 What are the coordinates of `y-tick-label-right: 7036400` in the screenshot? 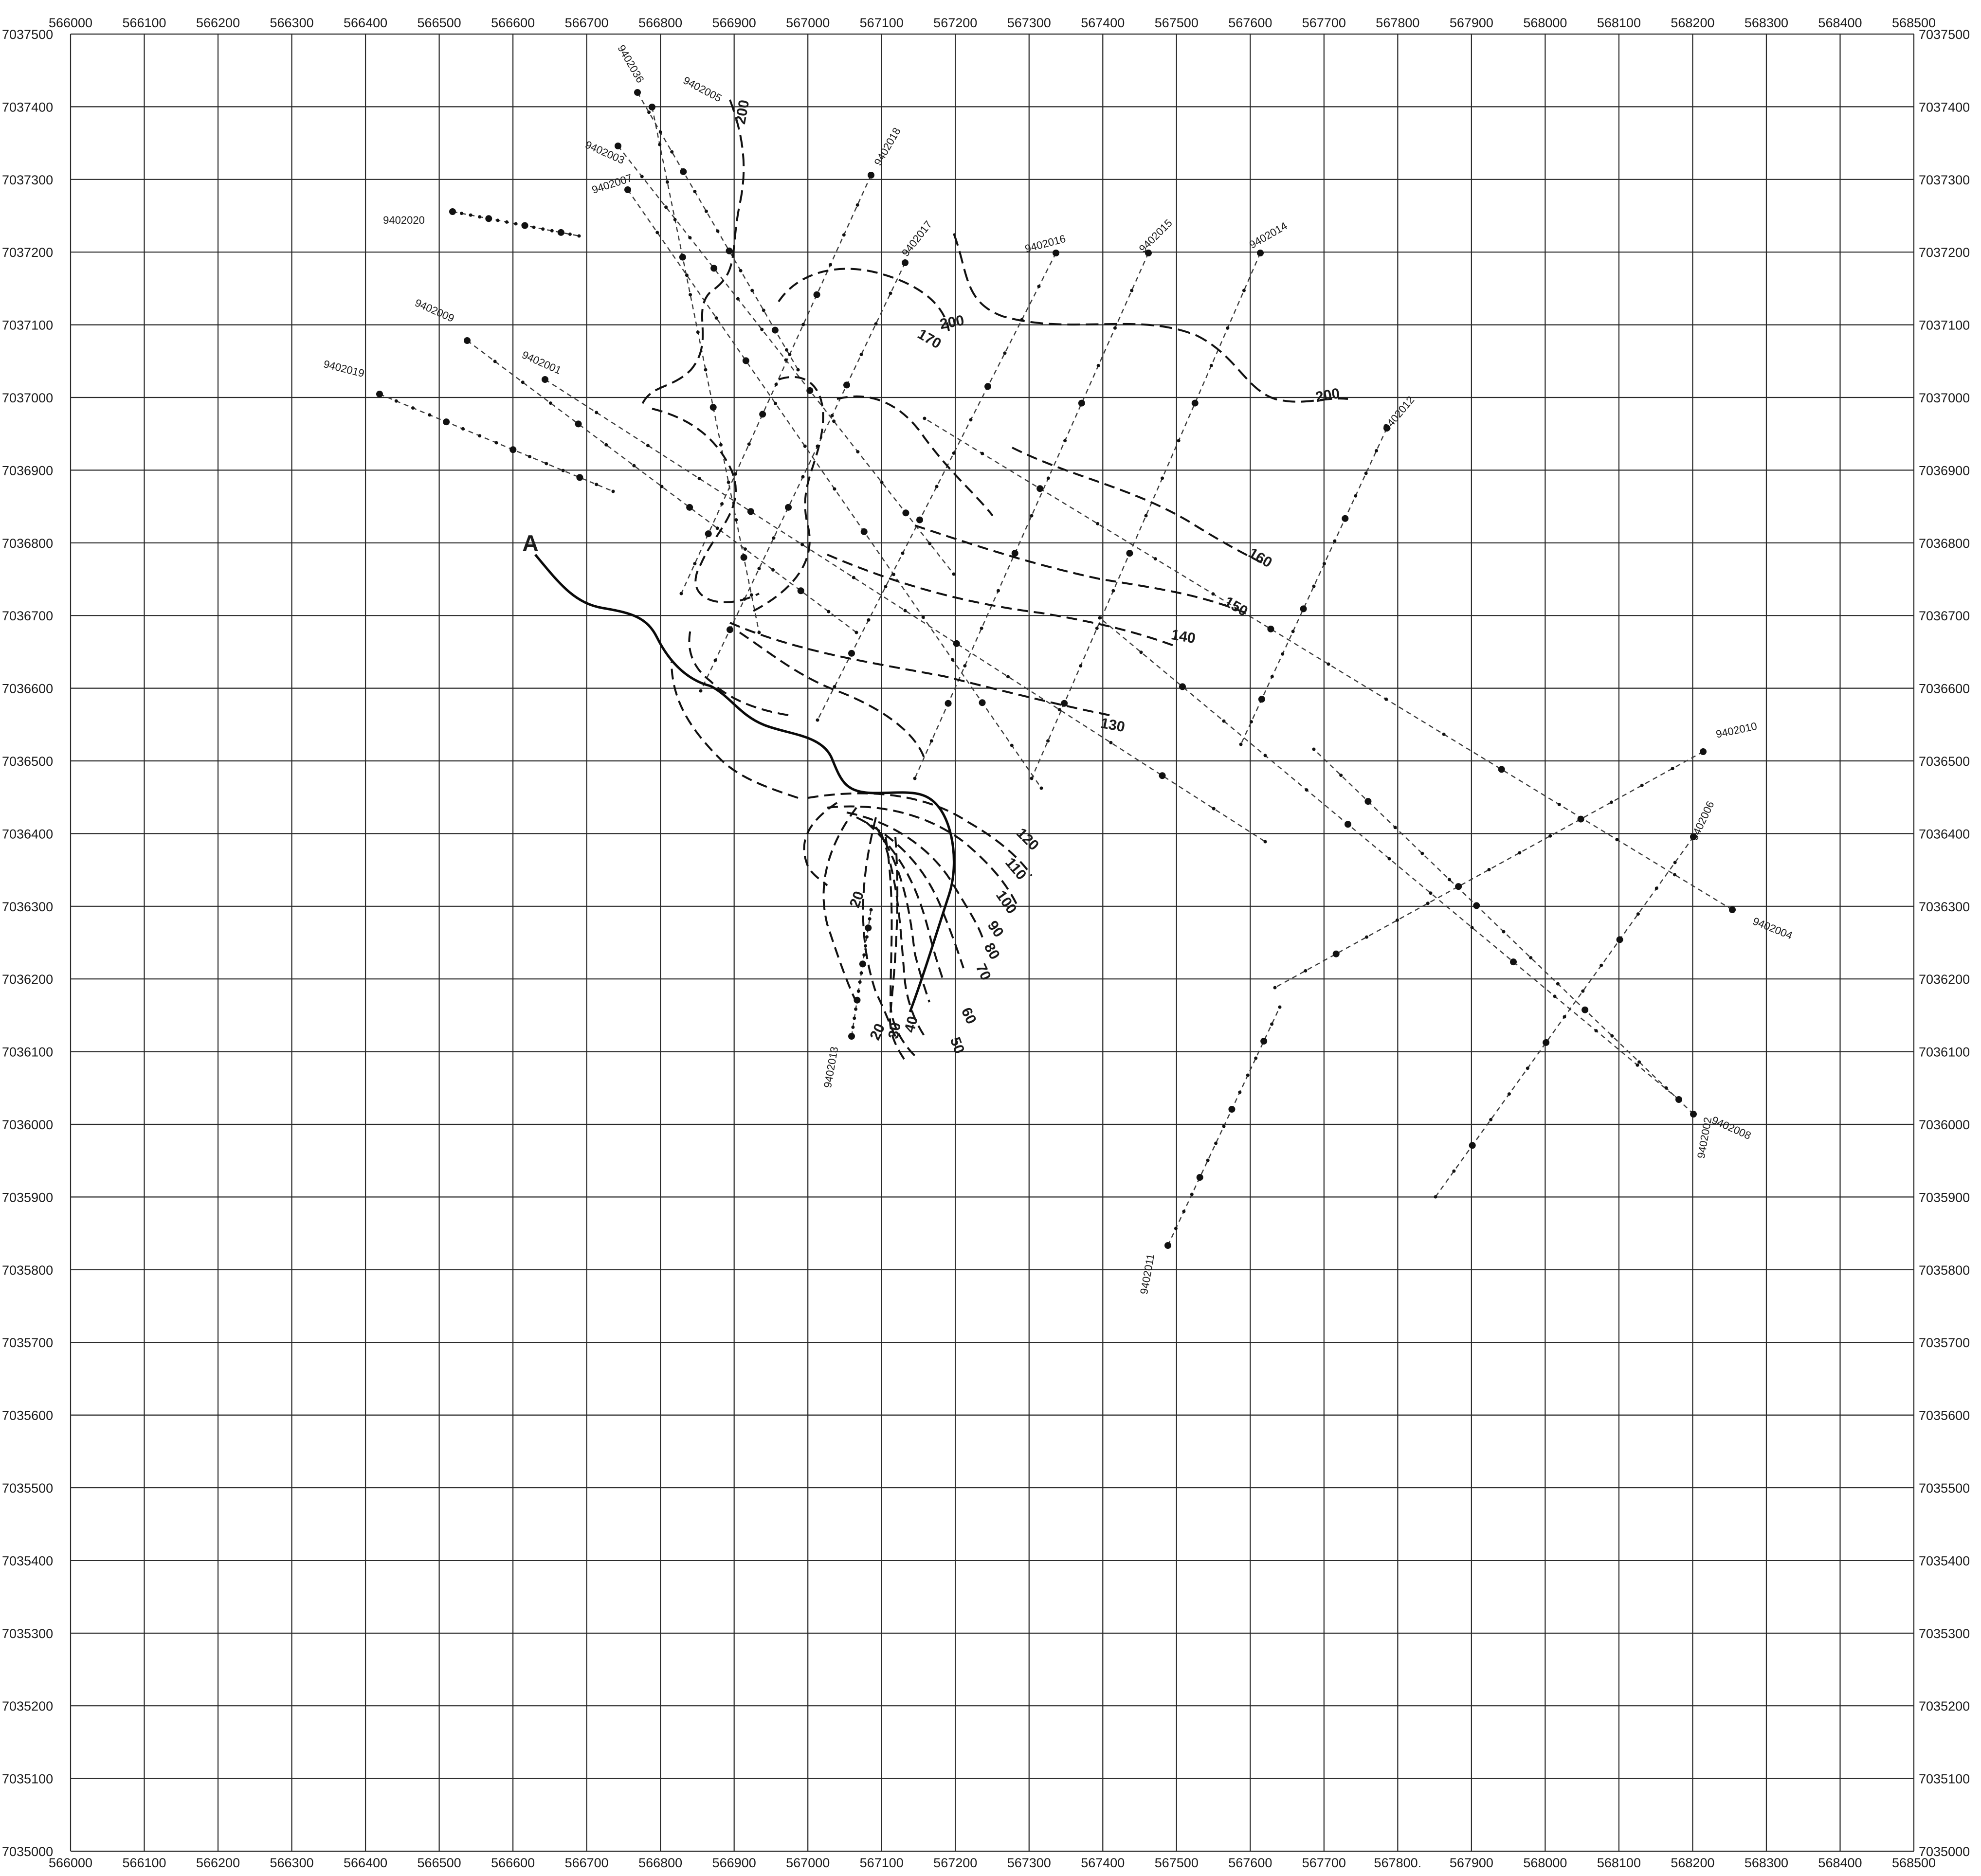 It's located at (1945, 834).